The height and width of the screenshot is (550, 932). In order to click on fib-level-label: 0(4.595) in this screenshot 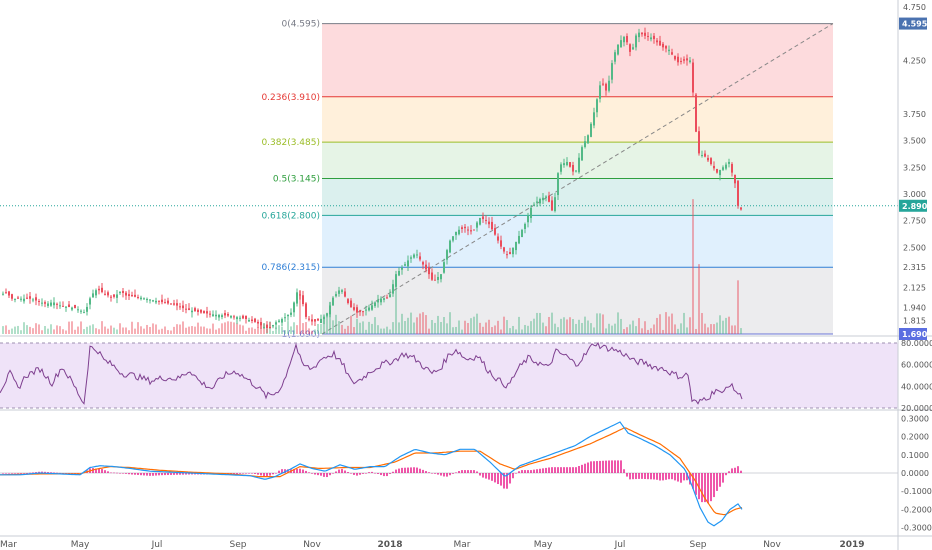, I will do `click(300, 25)`.